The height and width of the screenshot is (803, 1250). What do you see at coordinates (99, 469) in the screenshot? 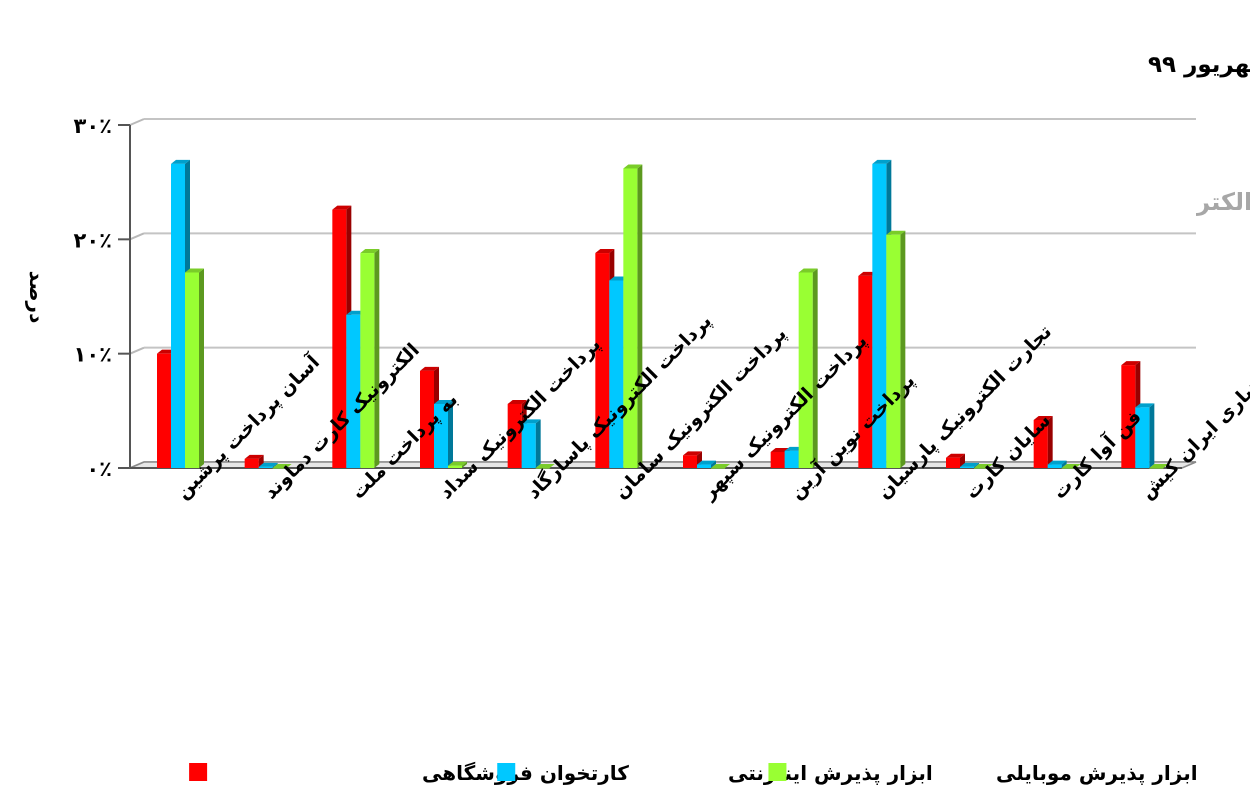
I see `y-tick-label: ۰٪` at bounding box center [99, 469].